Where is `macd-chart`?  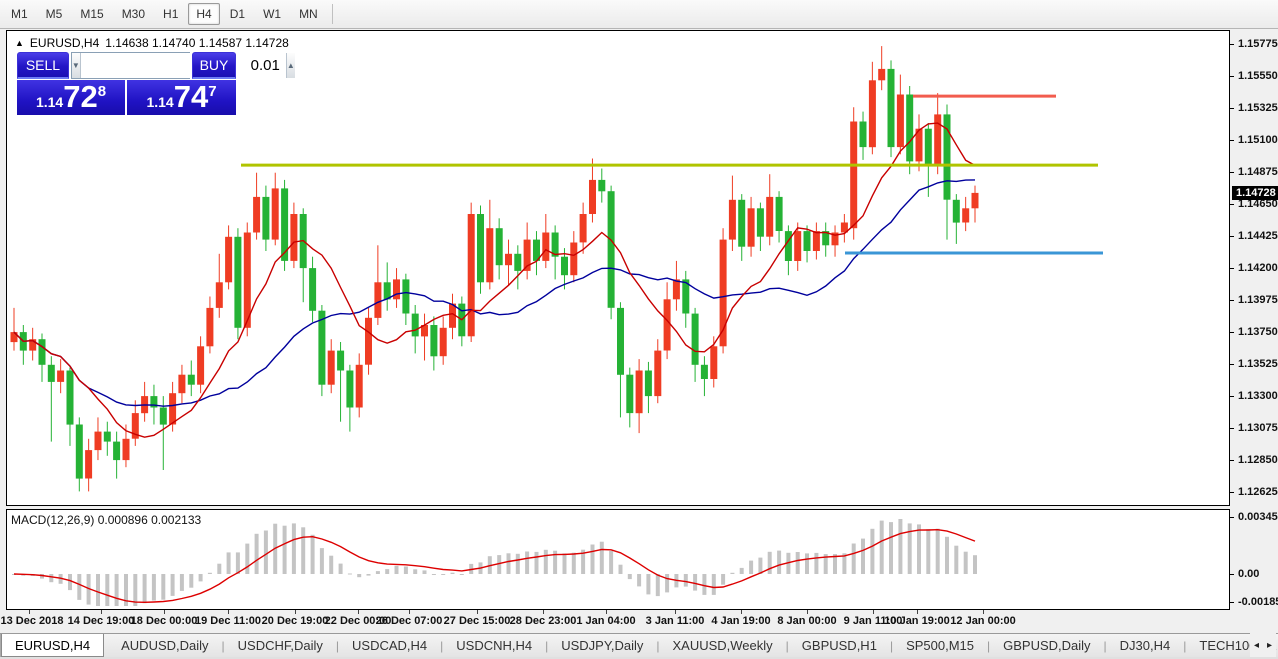
macd-chart is located at coordinates (494, 562).